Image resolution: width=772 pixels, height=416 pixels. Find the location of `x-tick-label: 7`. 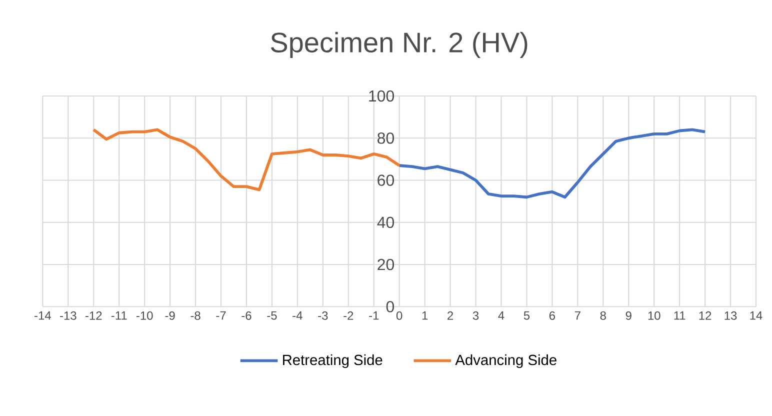

x-tick-label: 7 is located at coordinates (577, 315).